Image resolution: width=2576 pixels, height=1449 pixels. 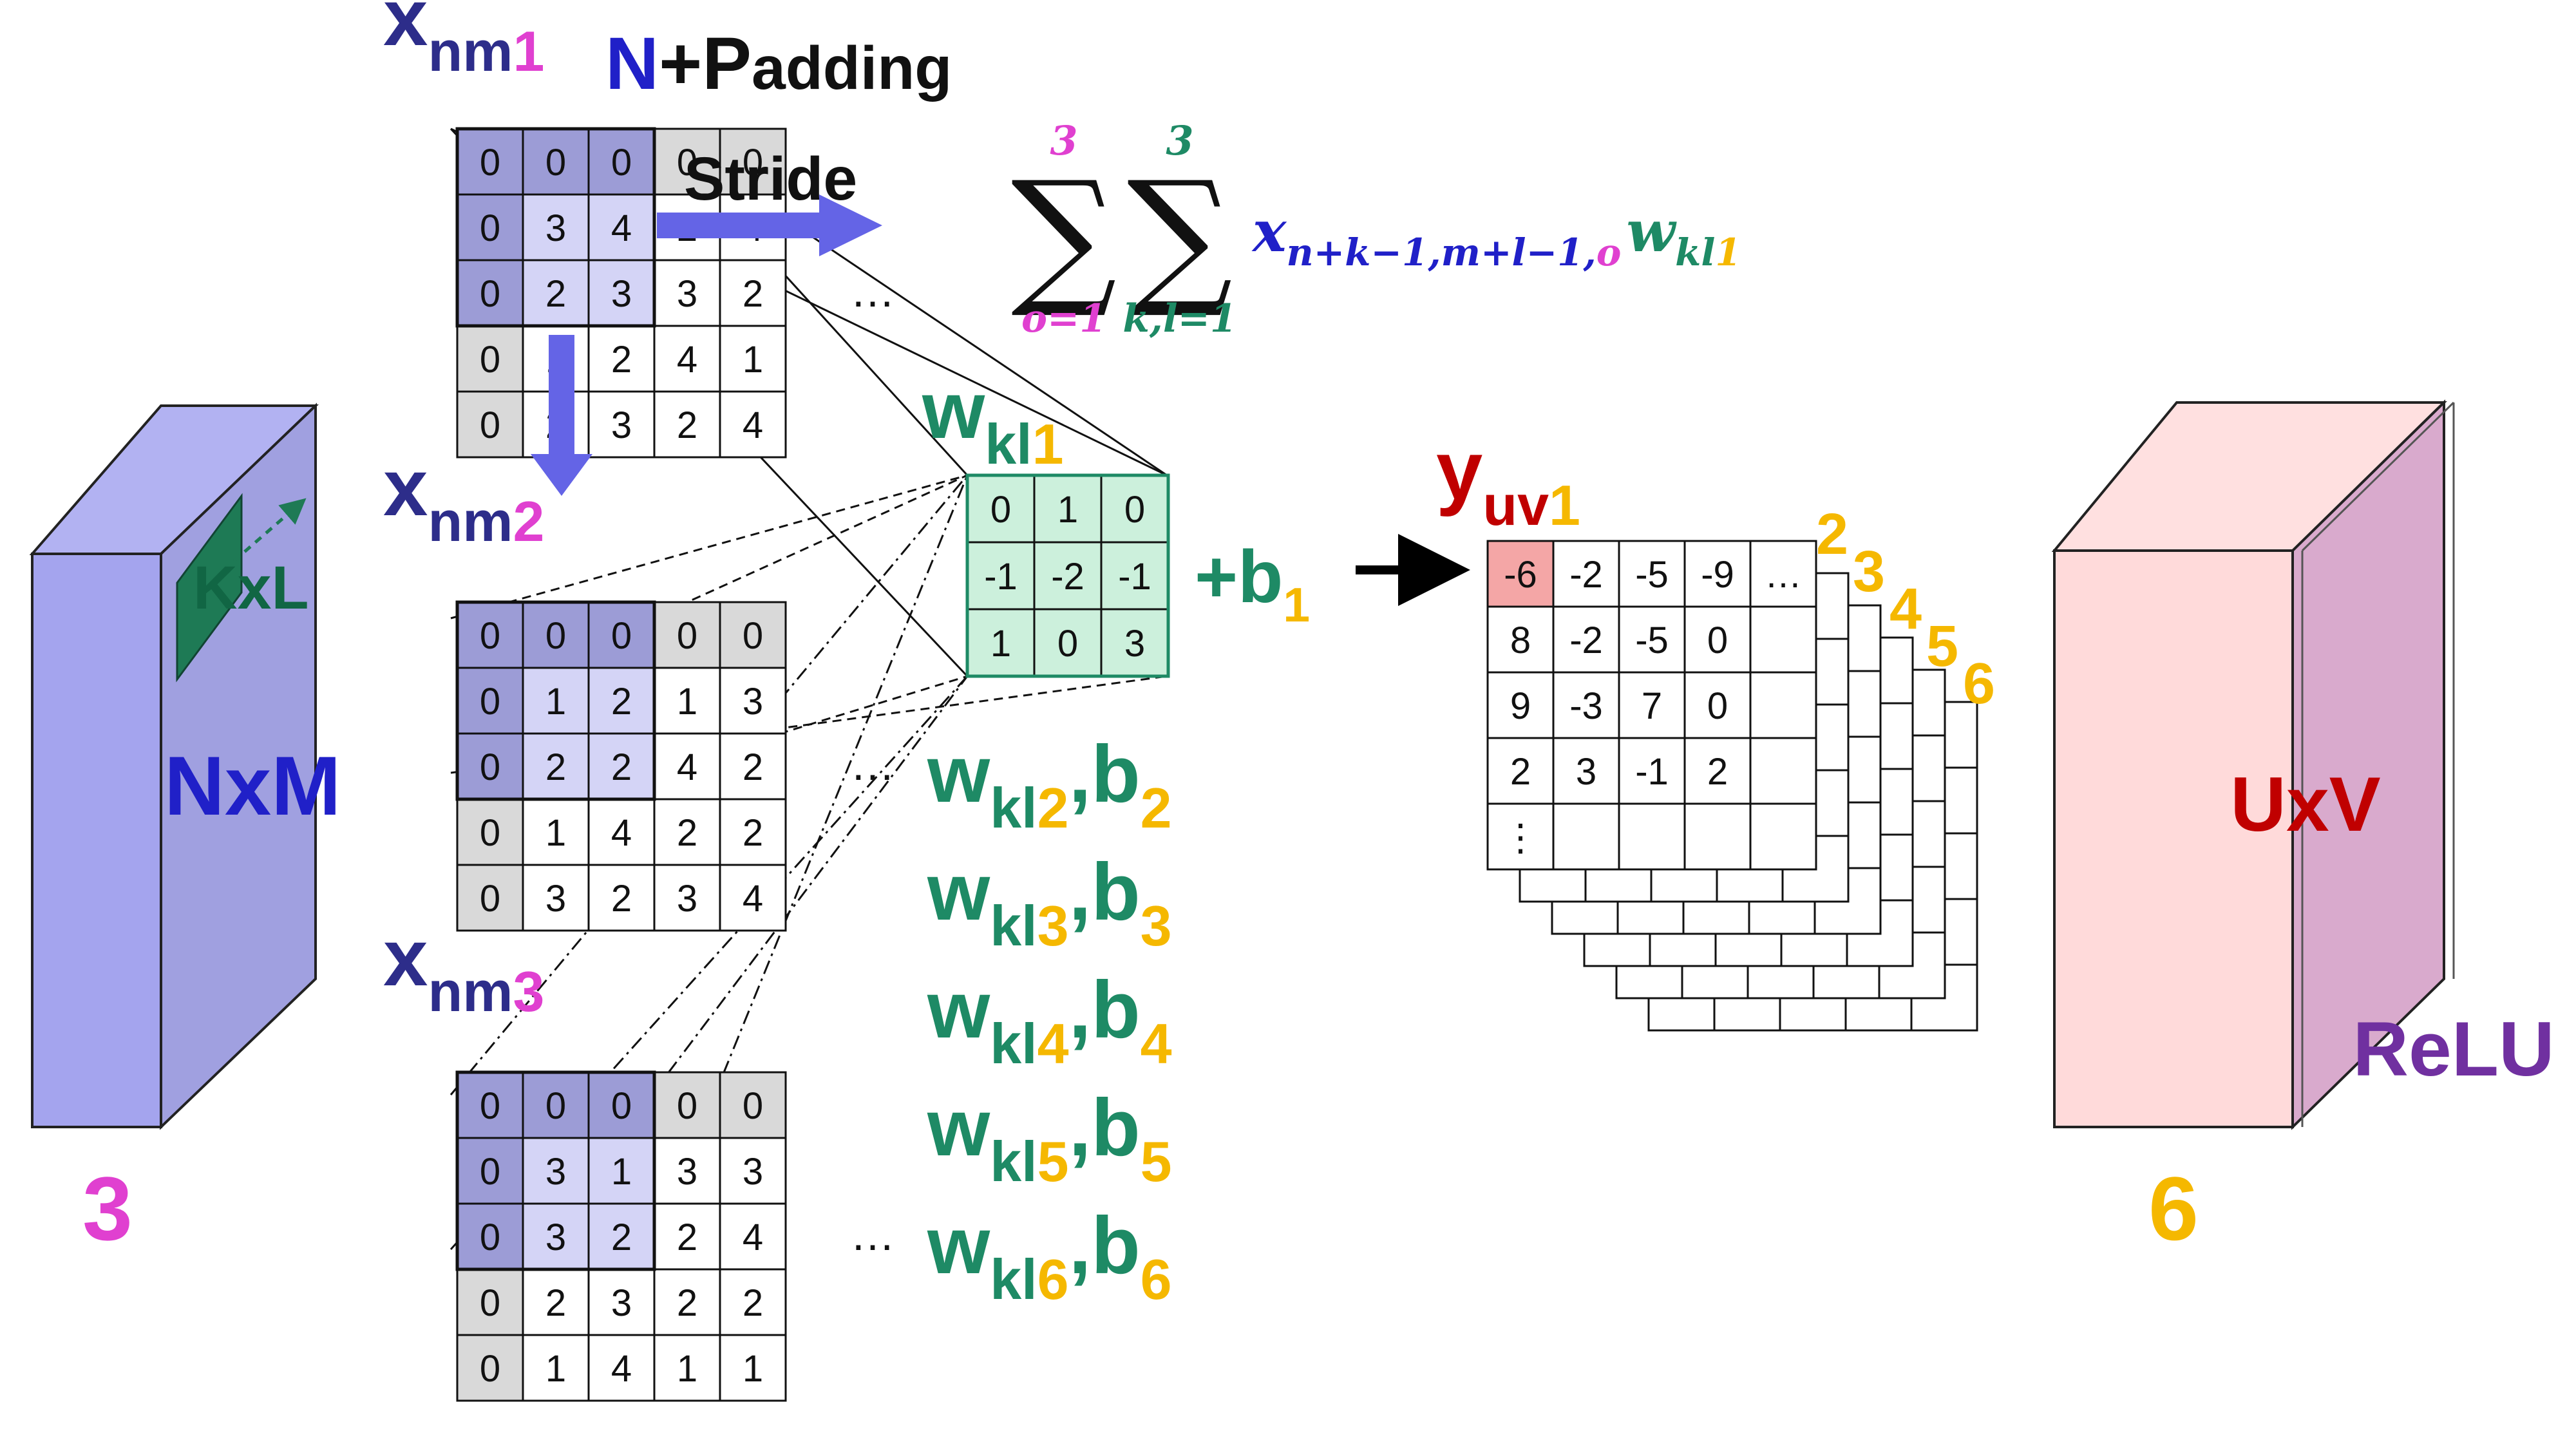 I want to click on output-cell-value: 2, so click(x=1717, y=772).